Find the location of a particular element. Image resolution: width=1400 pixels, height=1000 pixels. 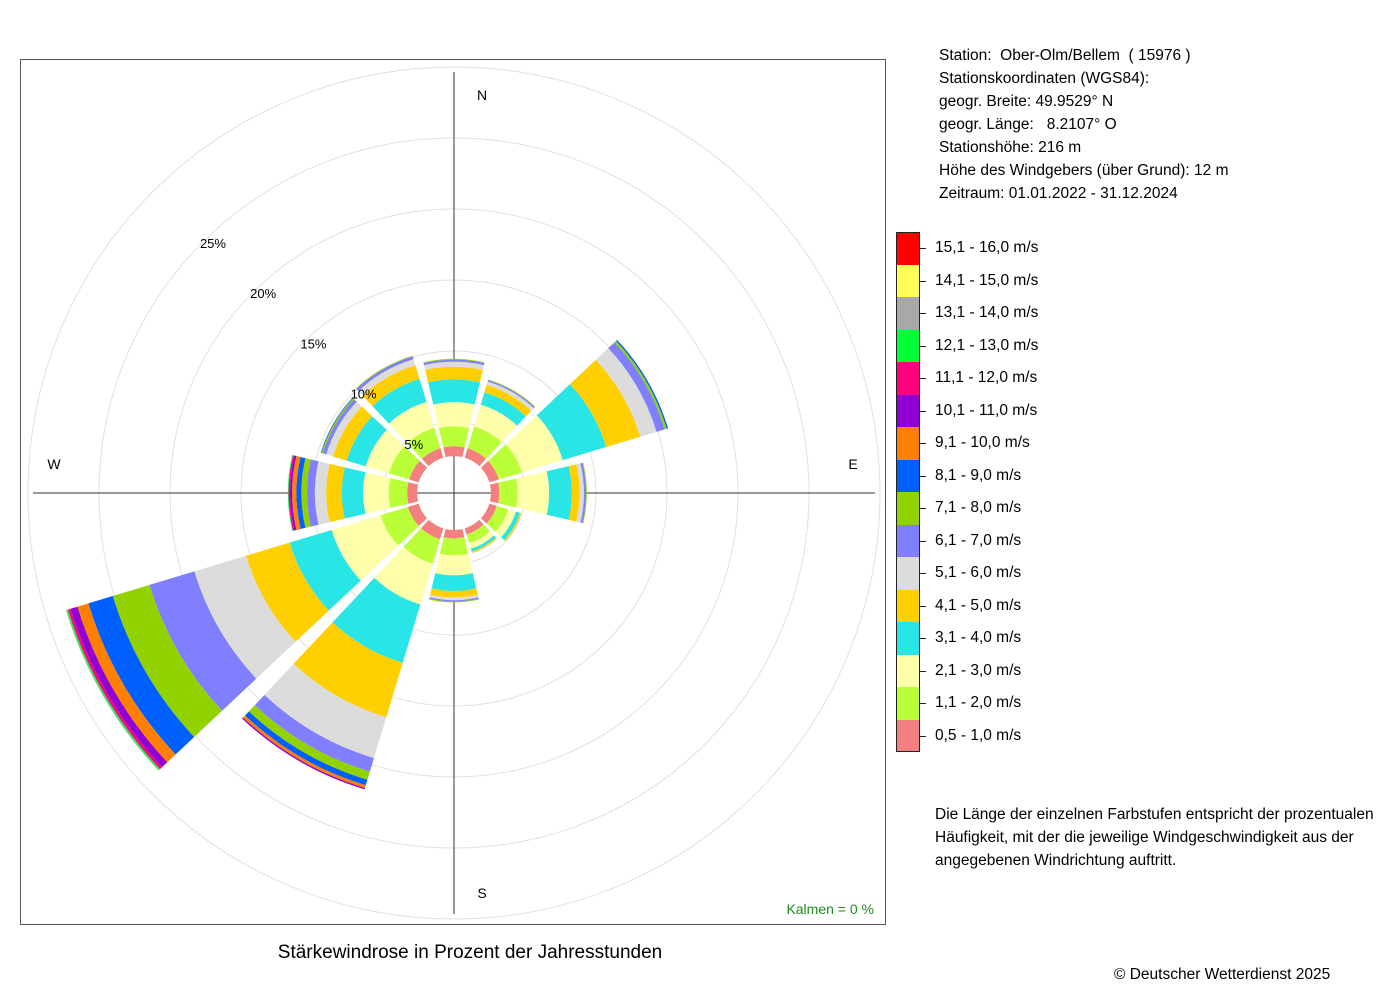

ring-label-5: 5% is located at coordinates (413, 444).